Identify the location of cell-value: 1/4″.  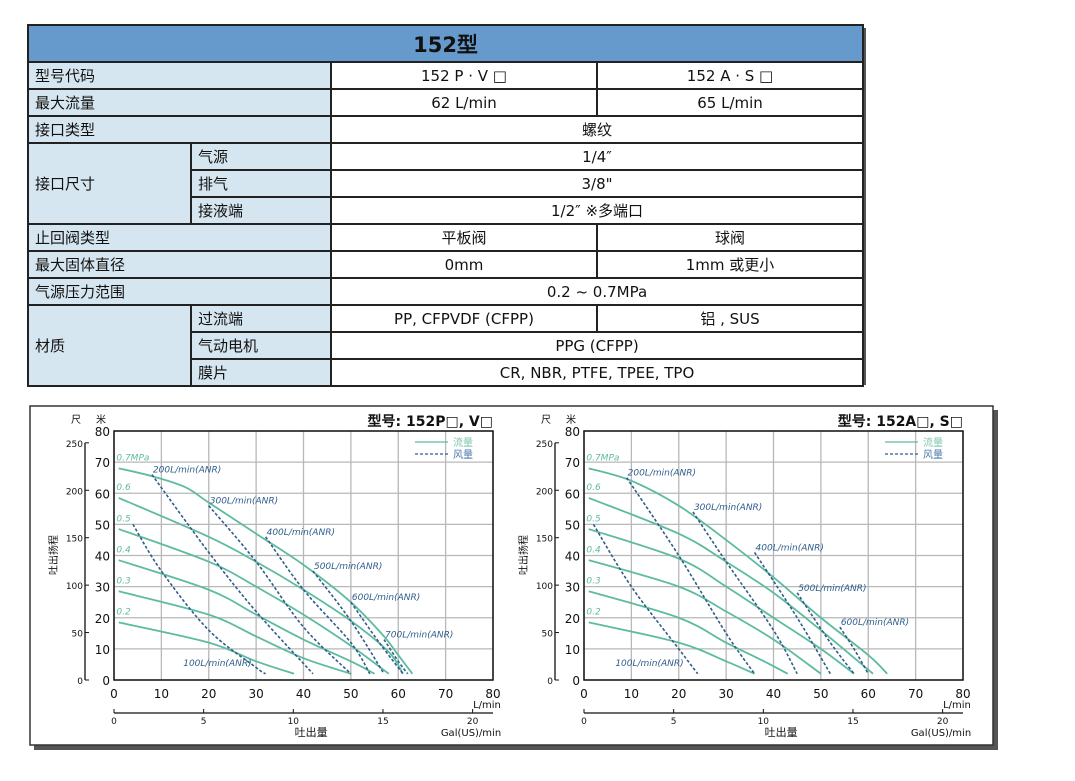
(597, 156).